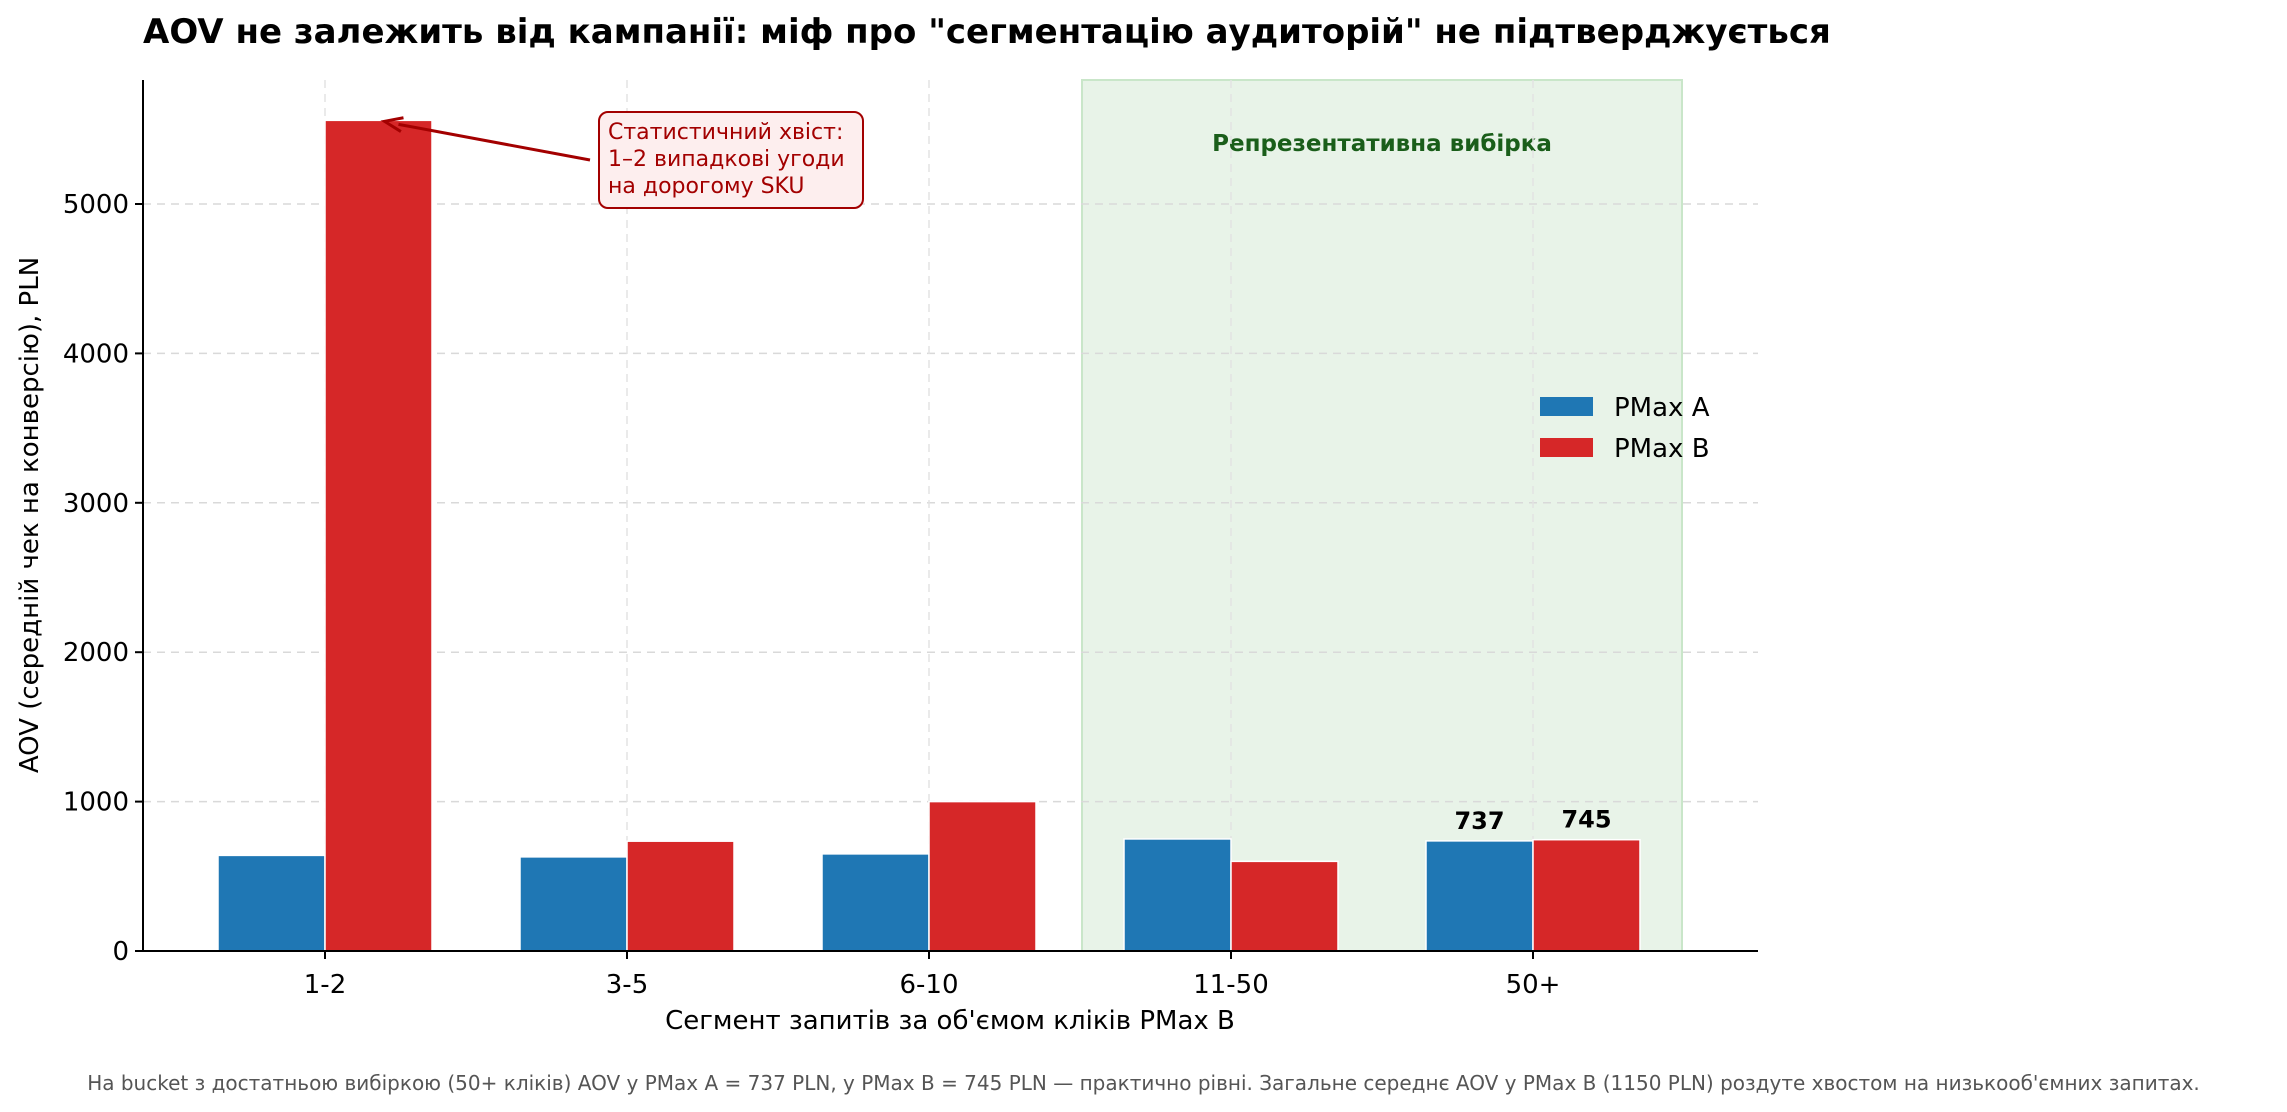 This screenshot has height=1112, width=2287. Describe the element at coordinates (1231, 985) in the screenshot. I see `x-tick-label: 11-50` at that location.